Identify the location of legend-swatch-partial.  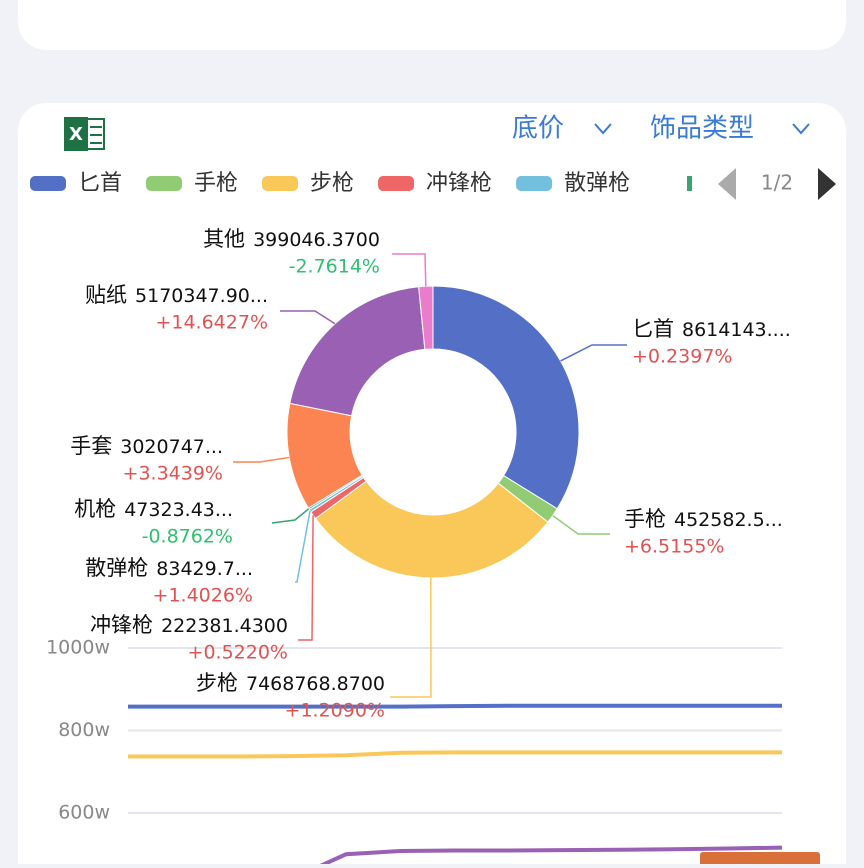
(689, 183).